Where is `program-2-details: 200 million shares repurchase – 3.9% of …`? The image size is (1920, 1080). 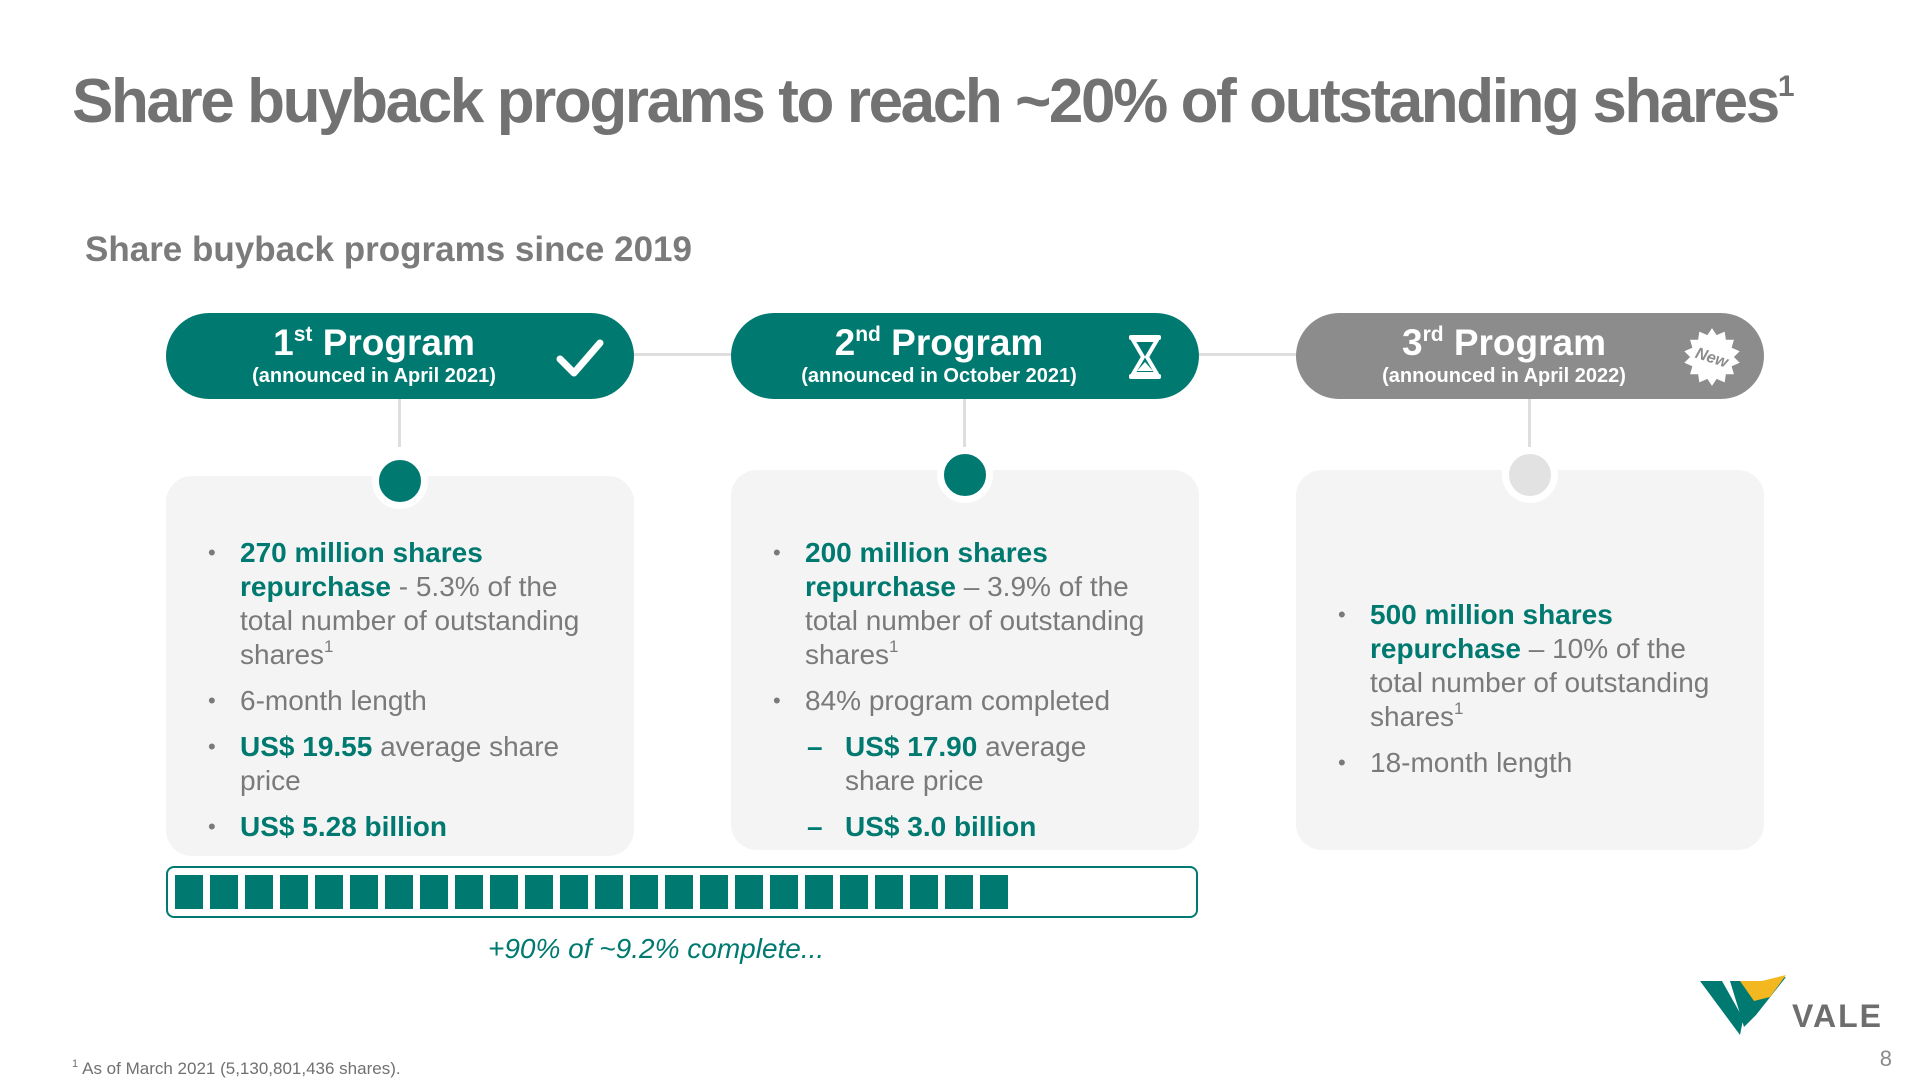 program-2-details: 200 million shares repurchase – 3.9% of … is located at coordinates (963, 696).